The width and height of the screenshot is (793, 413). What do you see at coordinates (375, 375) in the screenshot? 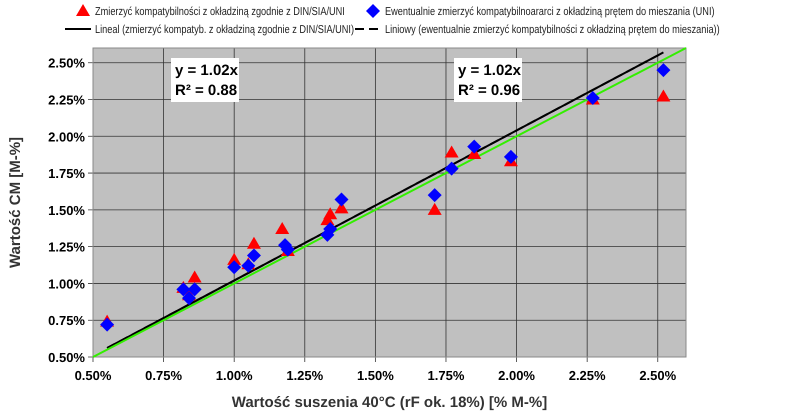
I see `x-tick-label: 1.50%` at bounding box center [375, 375].